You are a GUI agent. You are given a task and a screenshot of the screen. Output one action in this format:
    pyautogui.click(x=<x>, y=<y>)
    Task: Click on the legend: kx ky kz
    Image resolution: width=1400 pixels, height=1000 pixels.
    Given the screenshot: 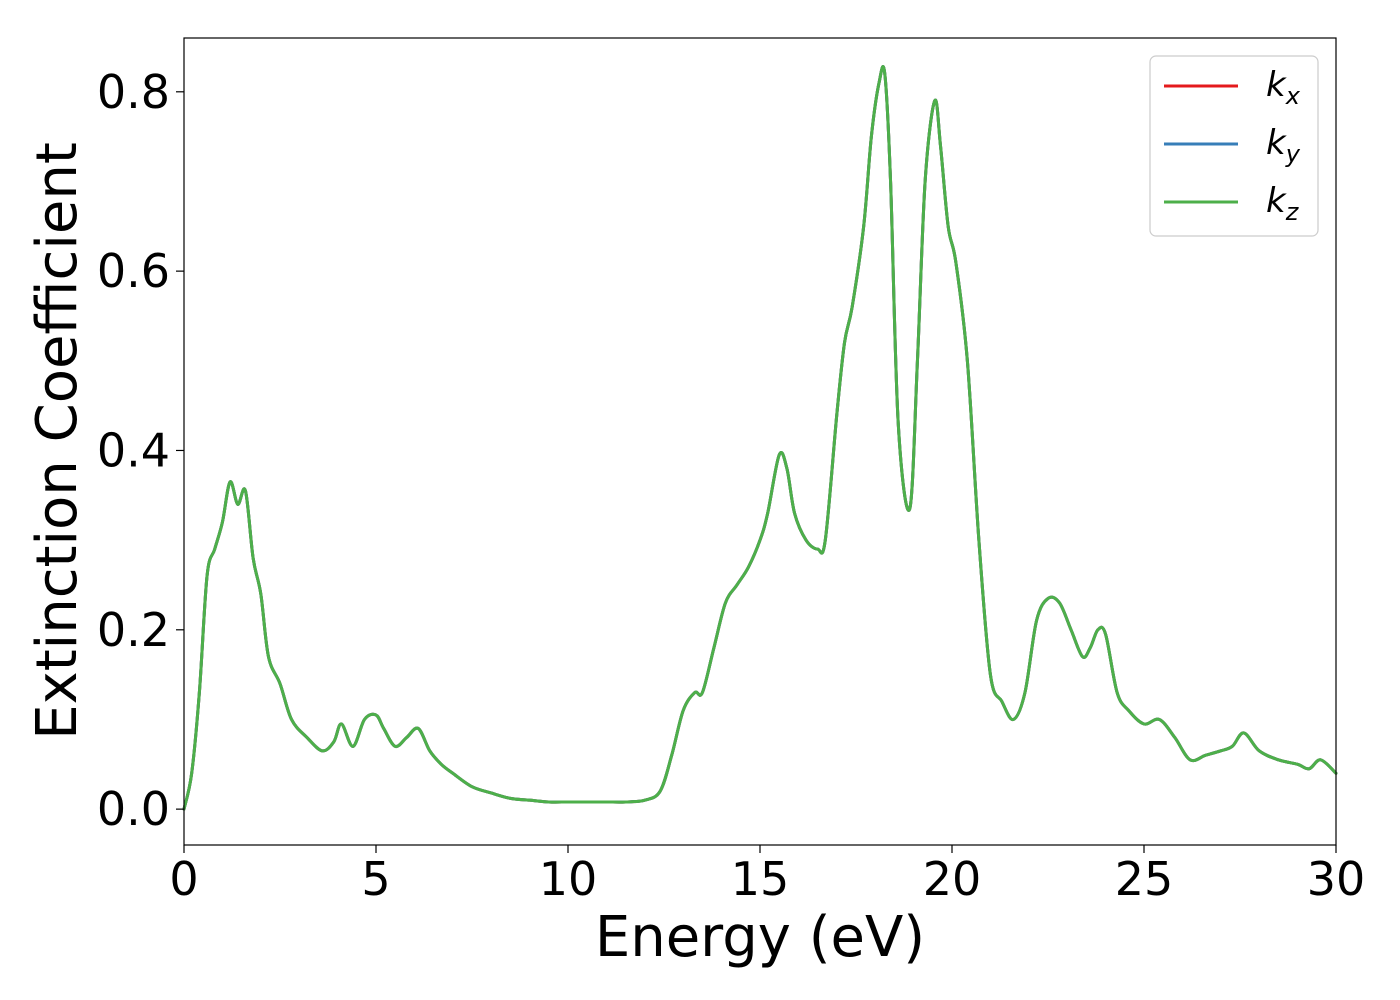 What is the action you would take?
    pyautogui.click(x=1234, y=146)
    